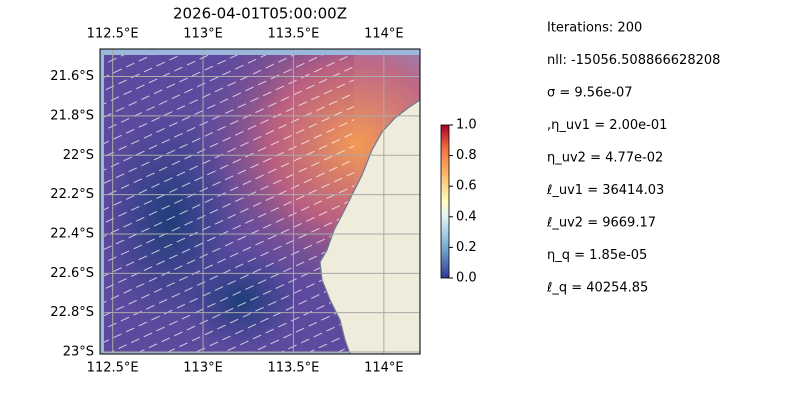  I want to click on info-line: σ = 9.56e-07, so click(590, 93).